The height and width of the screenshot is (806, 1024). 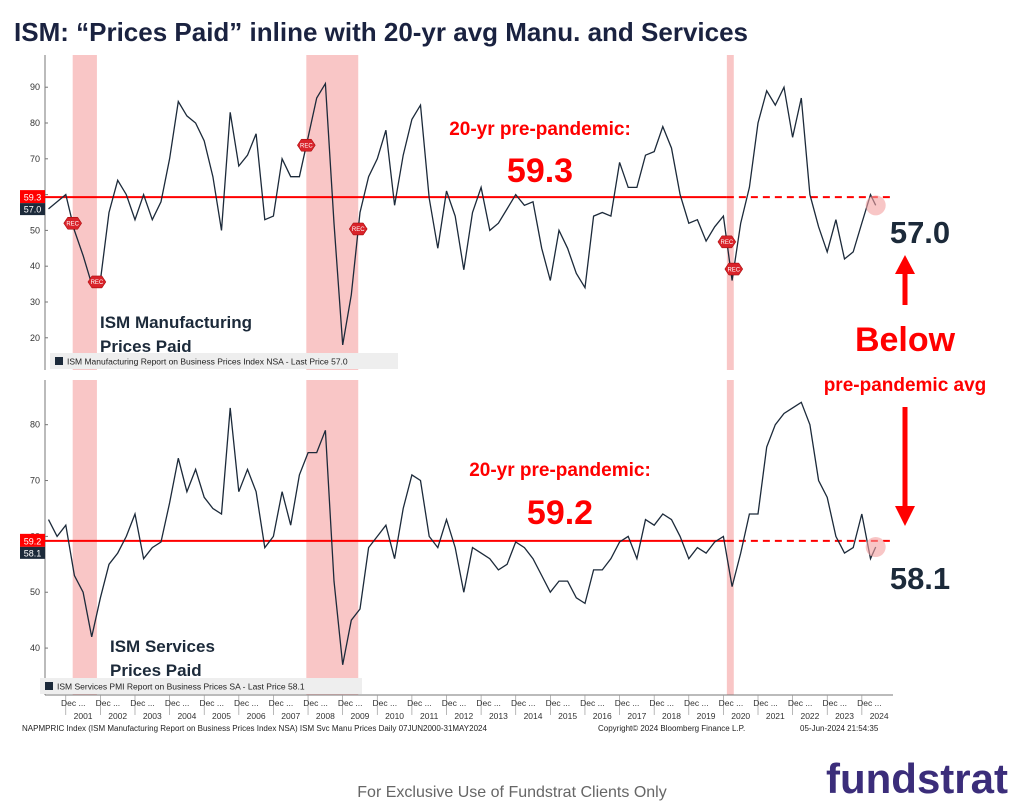 What do you see at coordinates (917, 778) in the screenshot?
I see `logo: fundstrat` at bounding box center [917, 778].